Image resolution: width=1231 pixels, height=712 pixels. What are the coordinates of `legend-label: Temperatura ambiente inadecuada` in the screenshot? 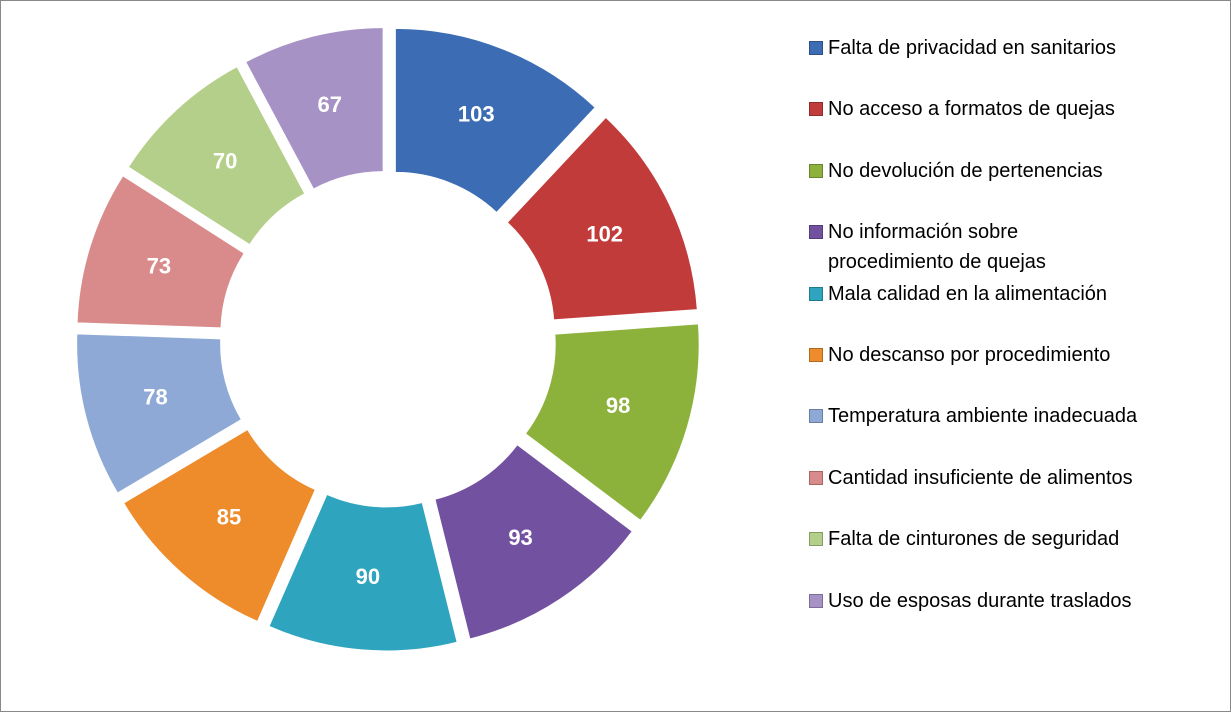 It's located at (983, 416).